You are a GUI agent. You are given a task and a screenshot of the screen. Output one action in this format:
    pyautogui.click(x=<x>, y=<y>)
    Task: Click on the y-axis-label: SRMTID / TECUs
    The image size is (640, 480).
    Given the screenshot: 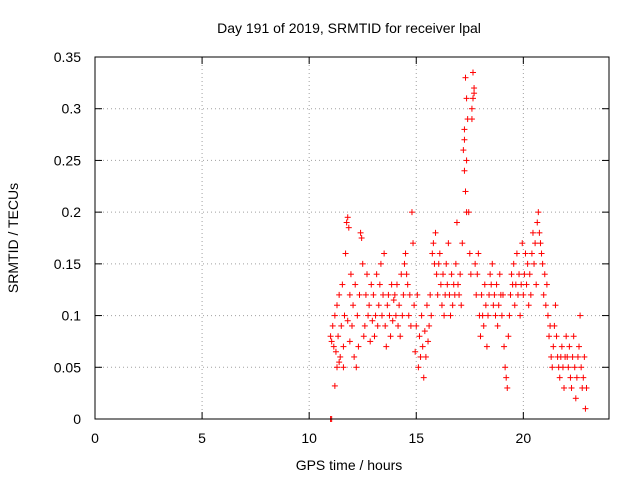 What is the action you would take?
    pyautogui.click(x=13, y=238)
    